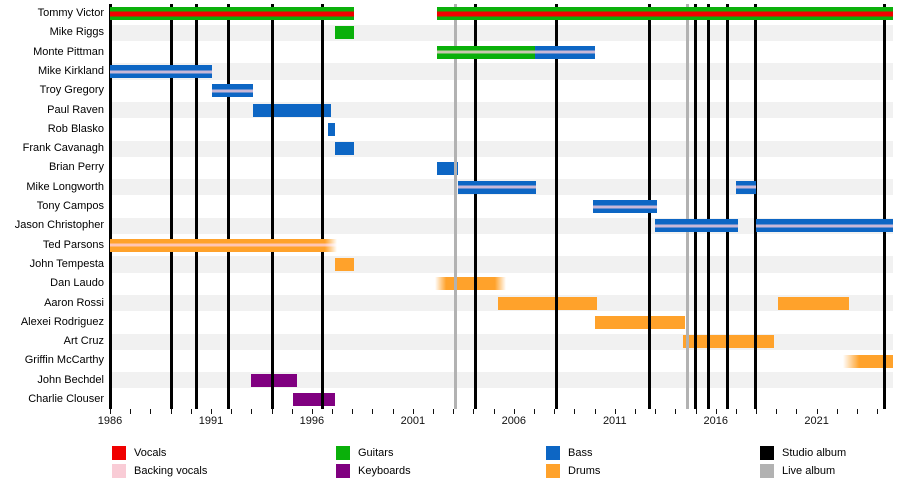  What do you see at coordinates (75, 128) in the screenshot?
I see `member-label: Rob Blasko` at bounding box center [75, 128].